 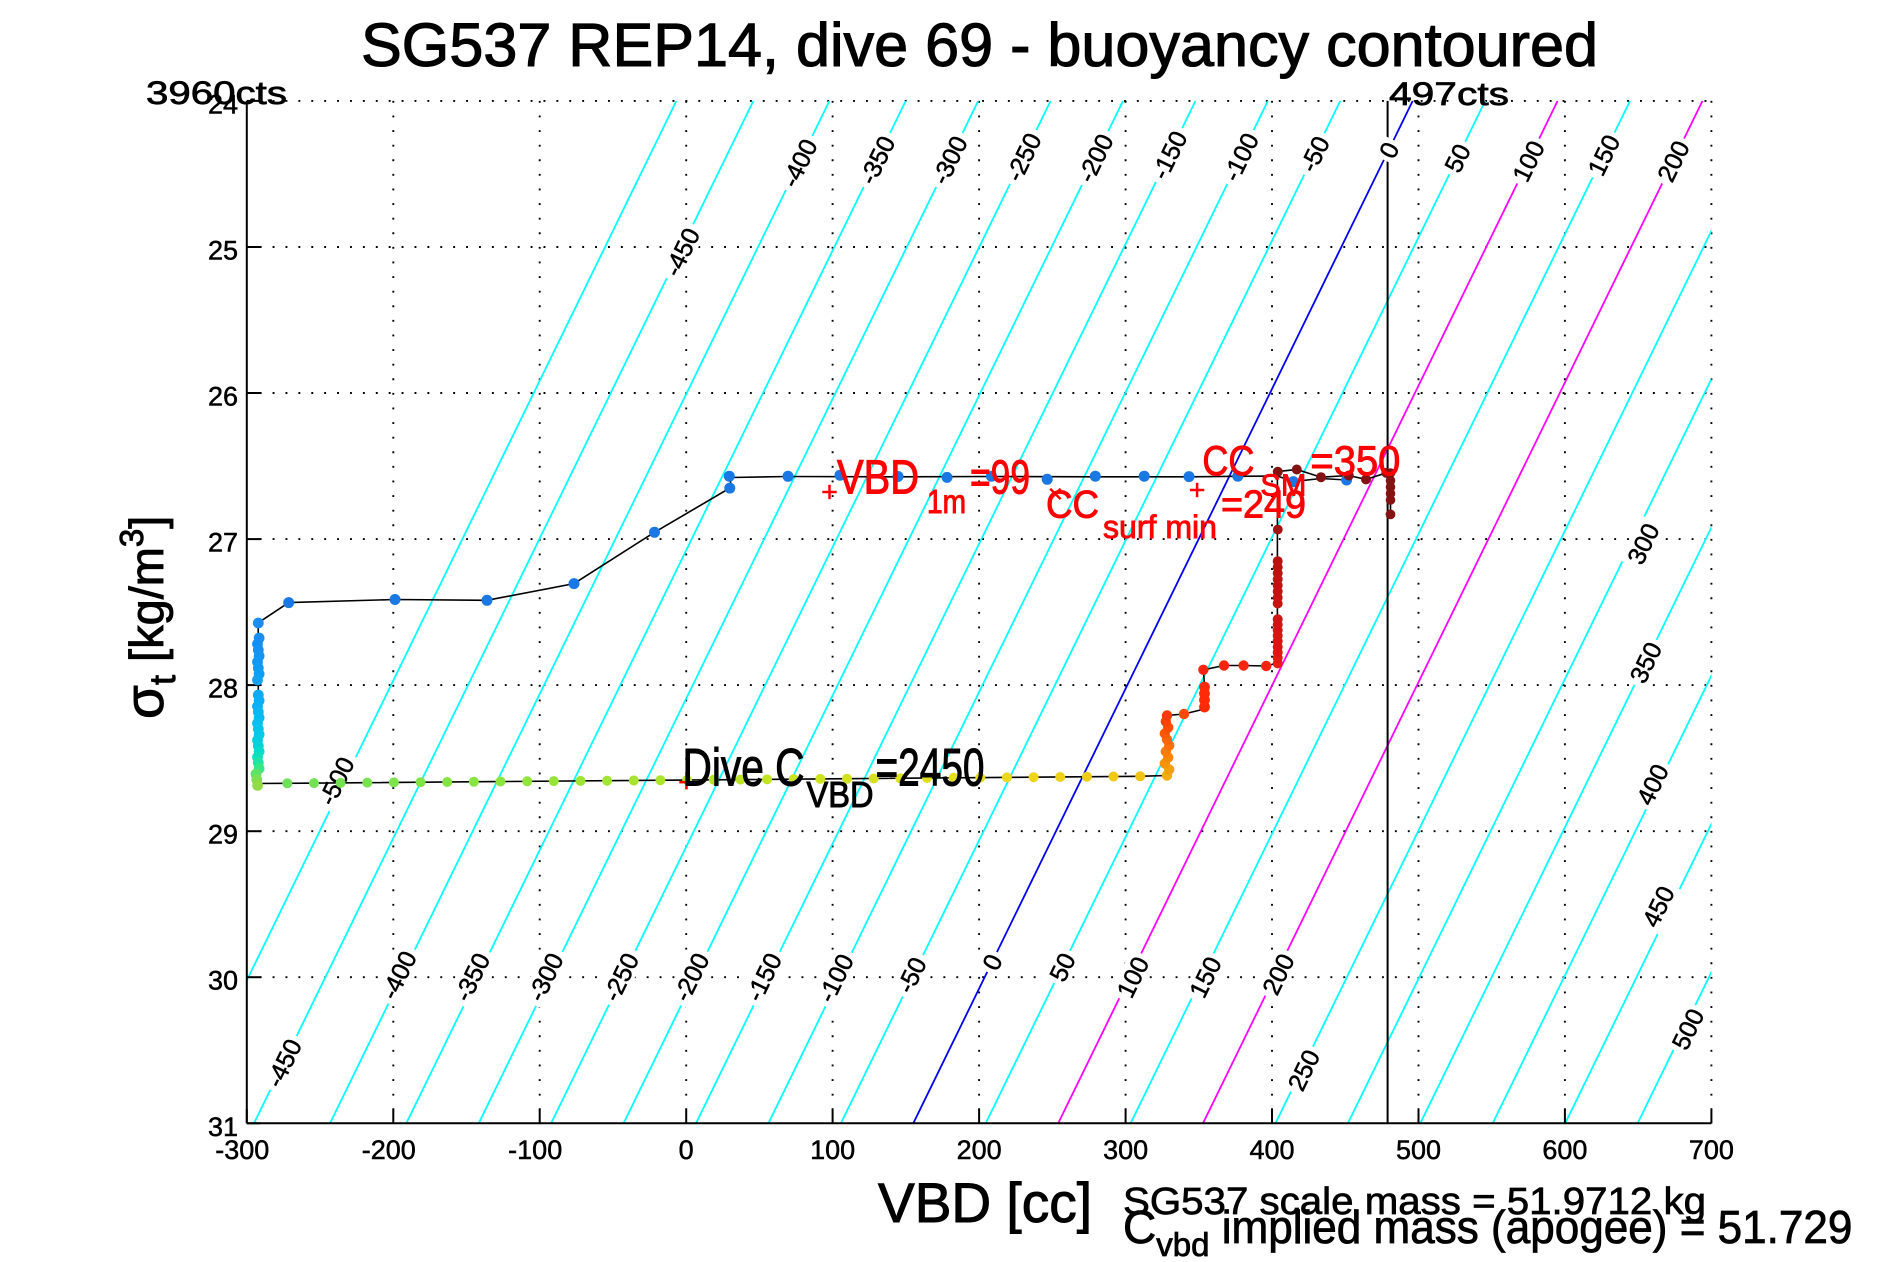 I want to click on svg-text: Dive CVBD=2450, so click(x=834, y=777).